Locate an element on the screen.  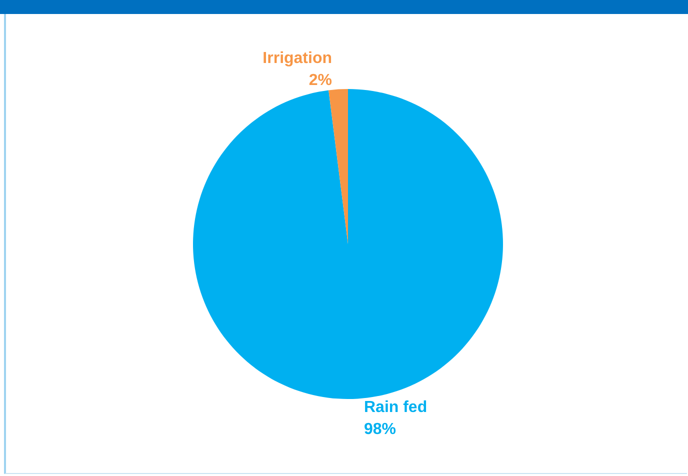
slice-label: Irrigation is located at coordinates (297, 58).